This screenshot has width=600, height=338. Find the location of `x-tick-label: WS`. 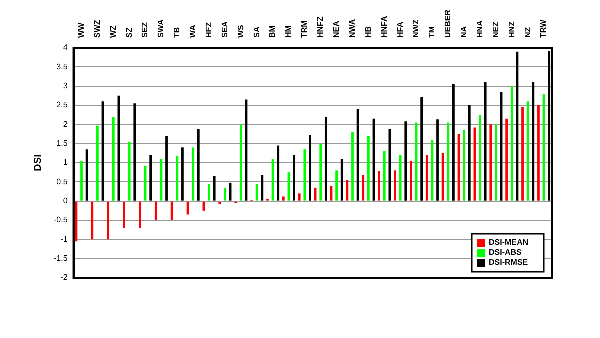

x-tick-label: WS is located at coordinates (241, 31).